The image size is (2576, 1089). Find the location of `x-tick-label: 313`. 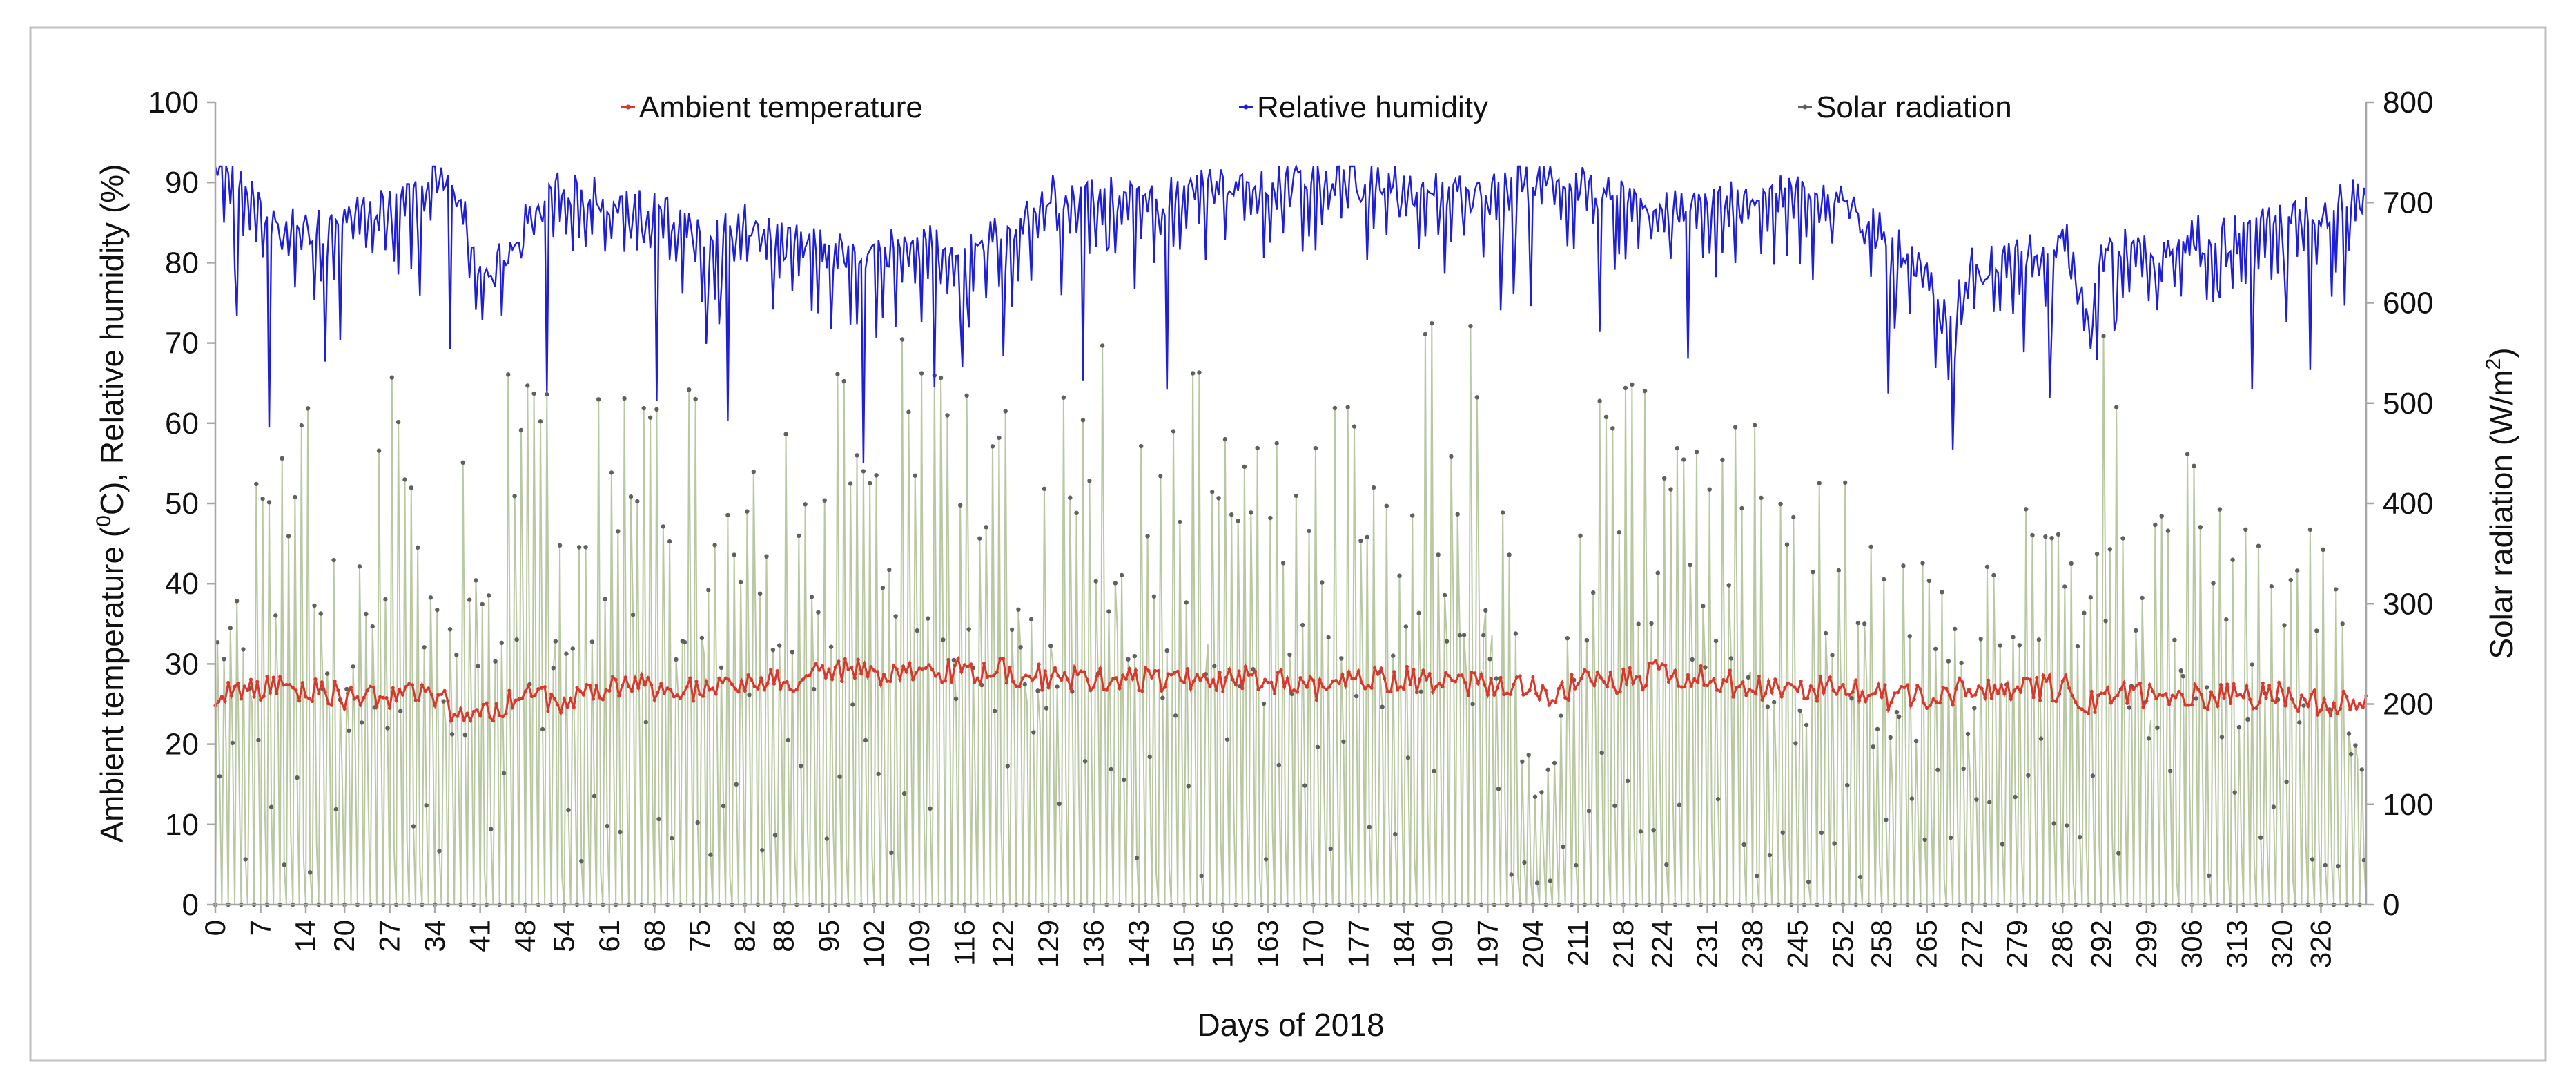

x-tick-label: 313 is located at coordinates (2237, 944).